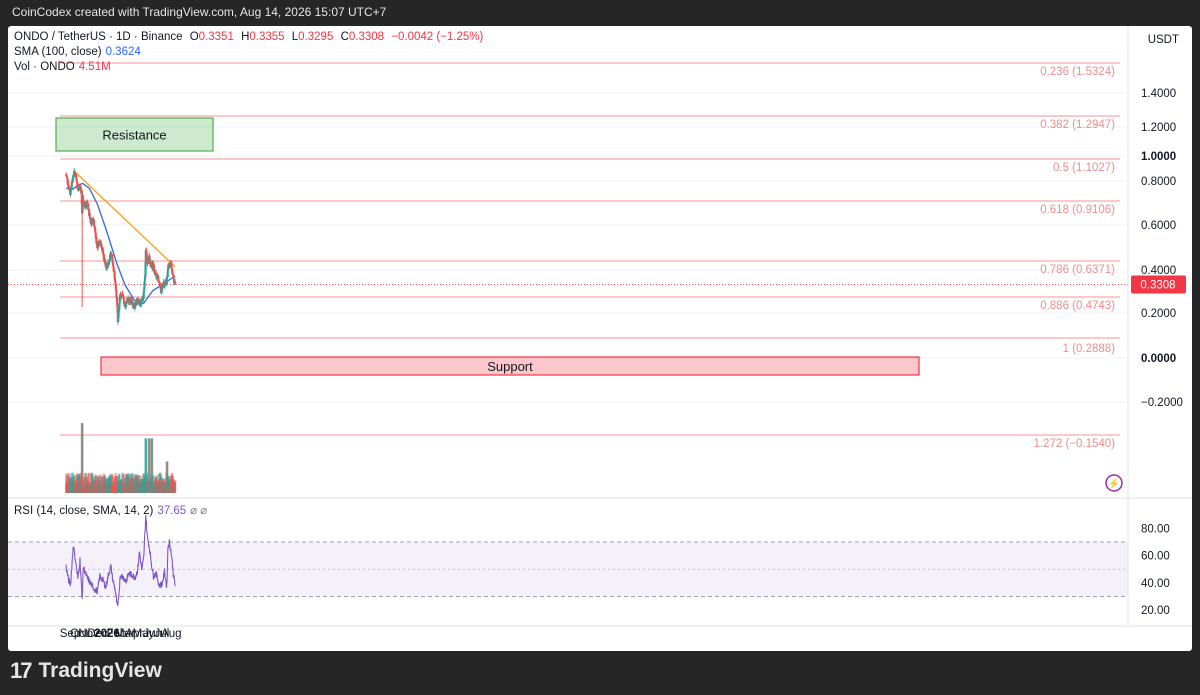 The width and height of the screenshot is (1200, 695). I want to click on legend-sma: SMA (100, close) 0.3624, so click(77, 52).